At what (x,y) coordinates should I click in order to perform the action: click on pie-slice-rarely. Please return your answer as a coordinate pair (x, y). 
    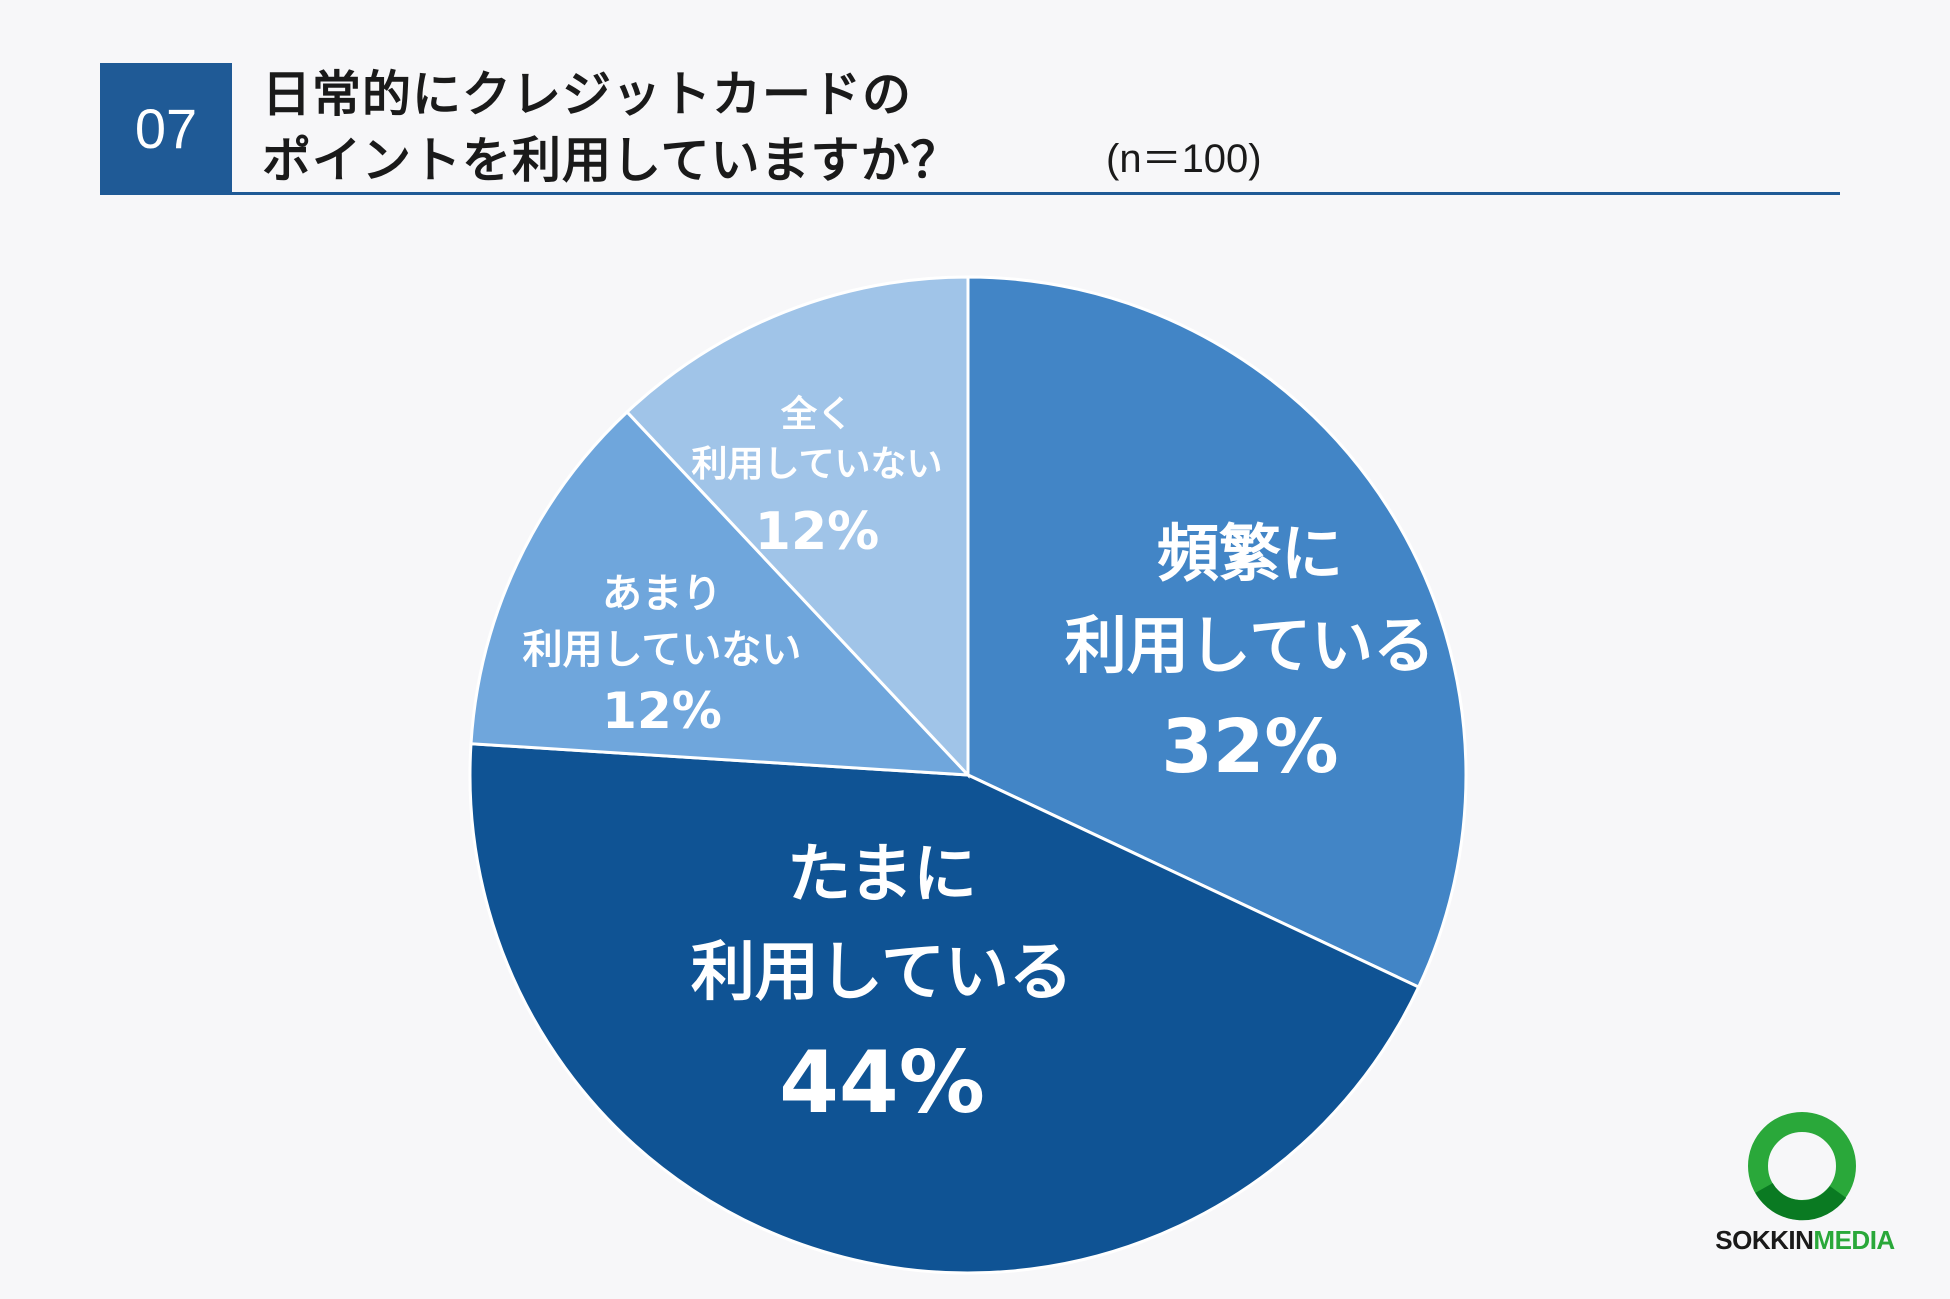
    Looking at the image, I should click on (720, 593).